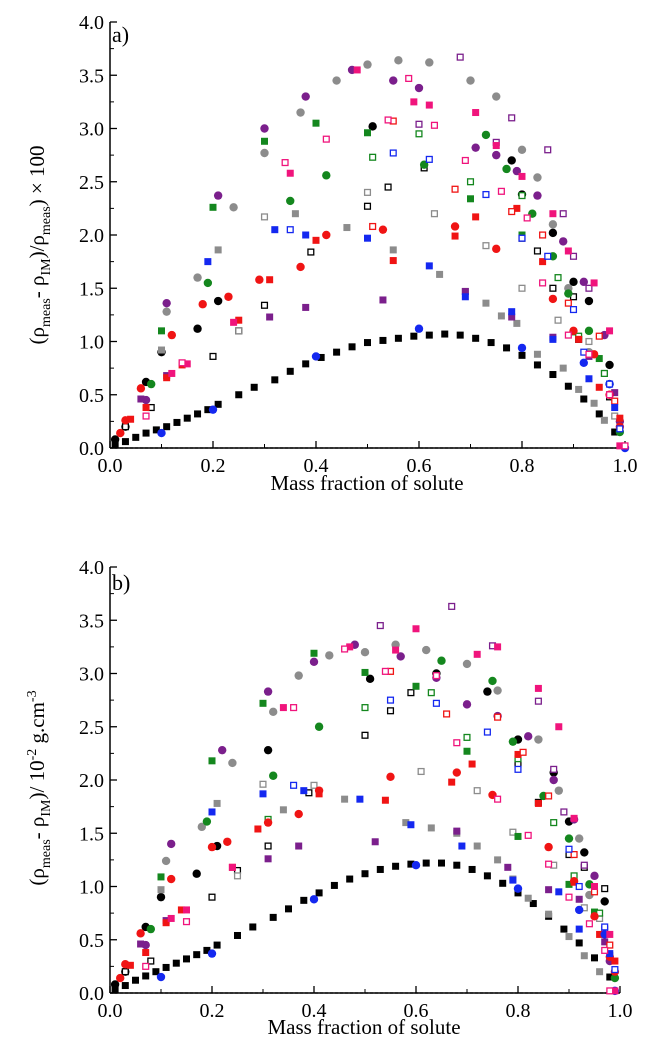 This screenshot has width=652, height=1041. I want to click on panel-b-y-tick-label: 2.0, so click(91, 781).